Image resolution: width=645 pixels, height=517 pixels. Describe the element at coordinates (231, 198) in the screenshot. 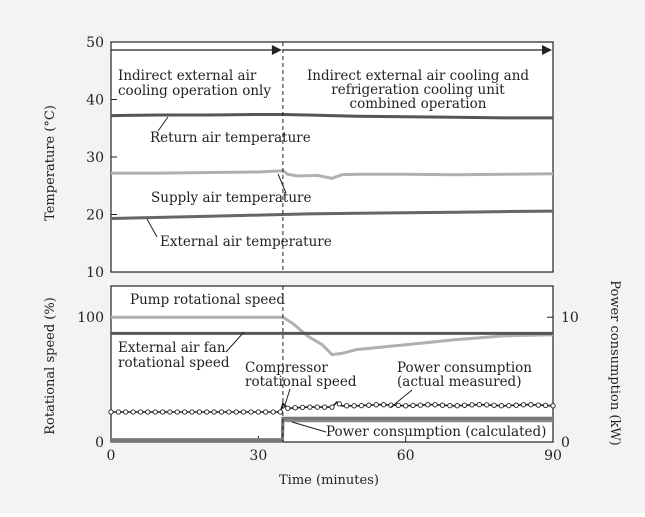

I see `supply-air-label: Supply air temperature` at that location.